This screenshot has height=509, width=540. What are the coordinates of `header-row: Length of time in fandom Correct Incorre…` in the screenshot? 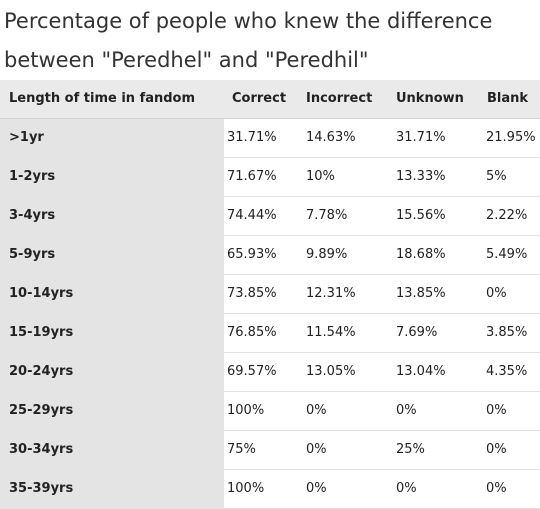 It's located at (270, 99).